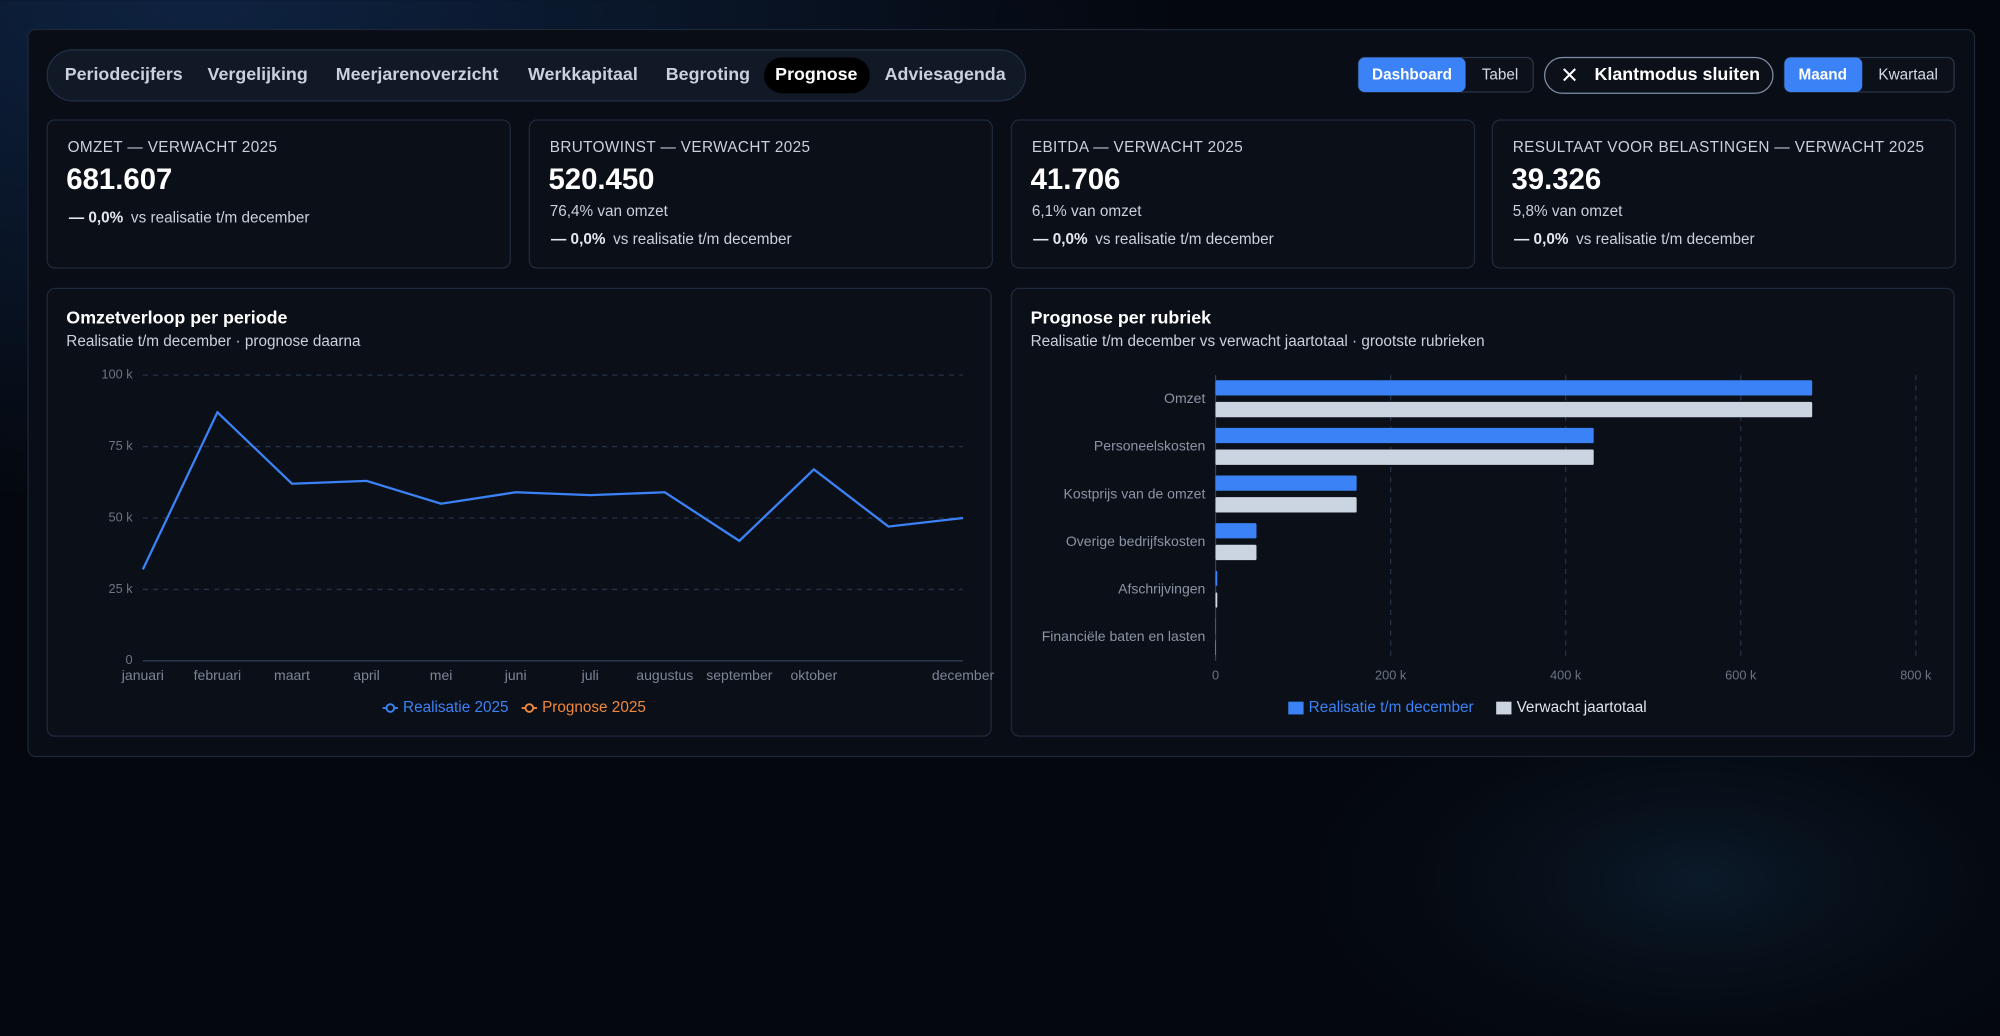 This screenshot has height=1036, width=2000. What do you see at coordinates (142, 675) in the screenshot?
I see `x-tick-label: januari` at bounding box center [142, 675].